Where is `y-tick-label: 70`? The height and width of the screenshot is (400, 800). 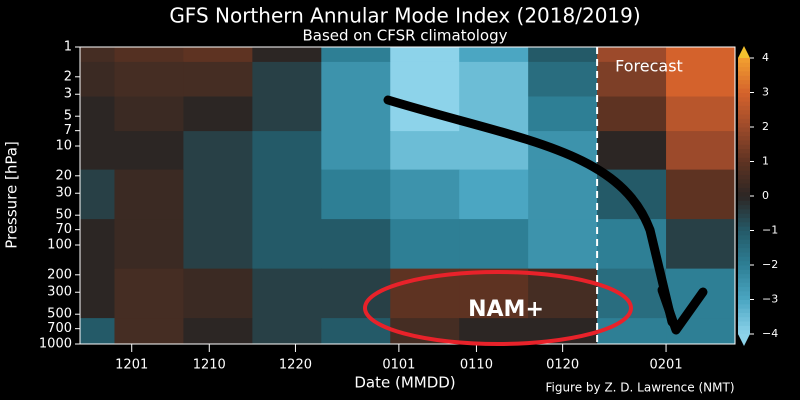 y-tick-label: 70 is located at coordinates (63, 229).